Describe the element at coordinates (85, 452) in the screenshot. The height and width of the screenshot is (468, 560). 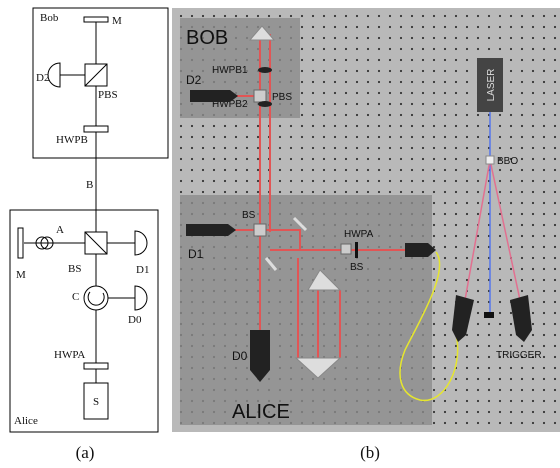
I see `caption: (a)` at that location.